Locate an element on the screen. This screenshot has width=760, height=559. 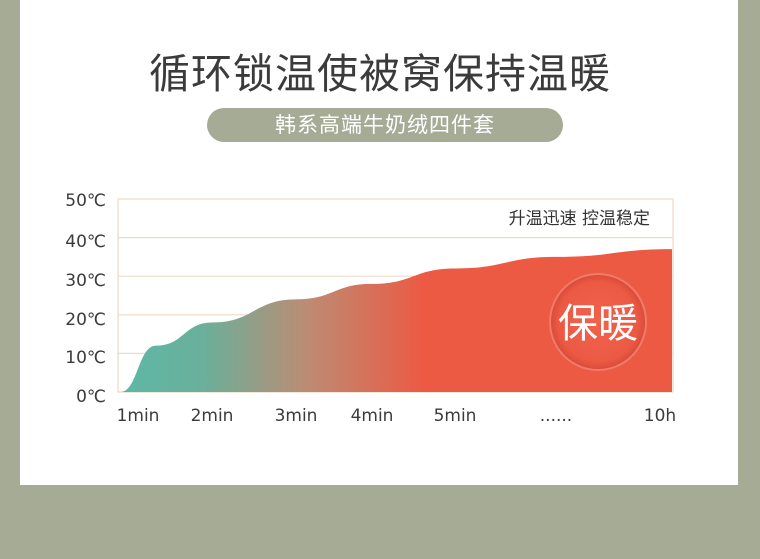
badge-circle is located at coordinates (598, 322).